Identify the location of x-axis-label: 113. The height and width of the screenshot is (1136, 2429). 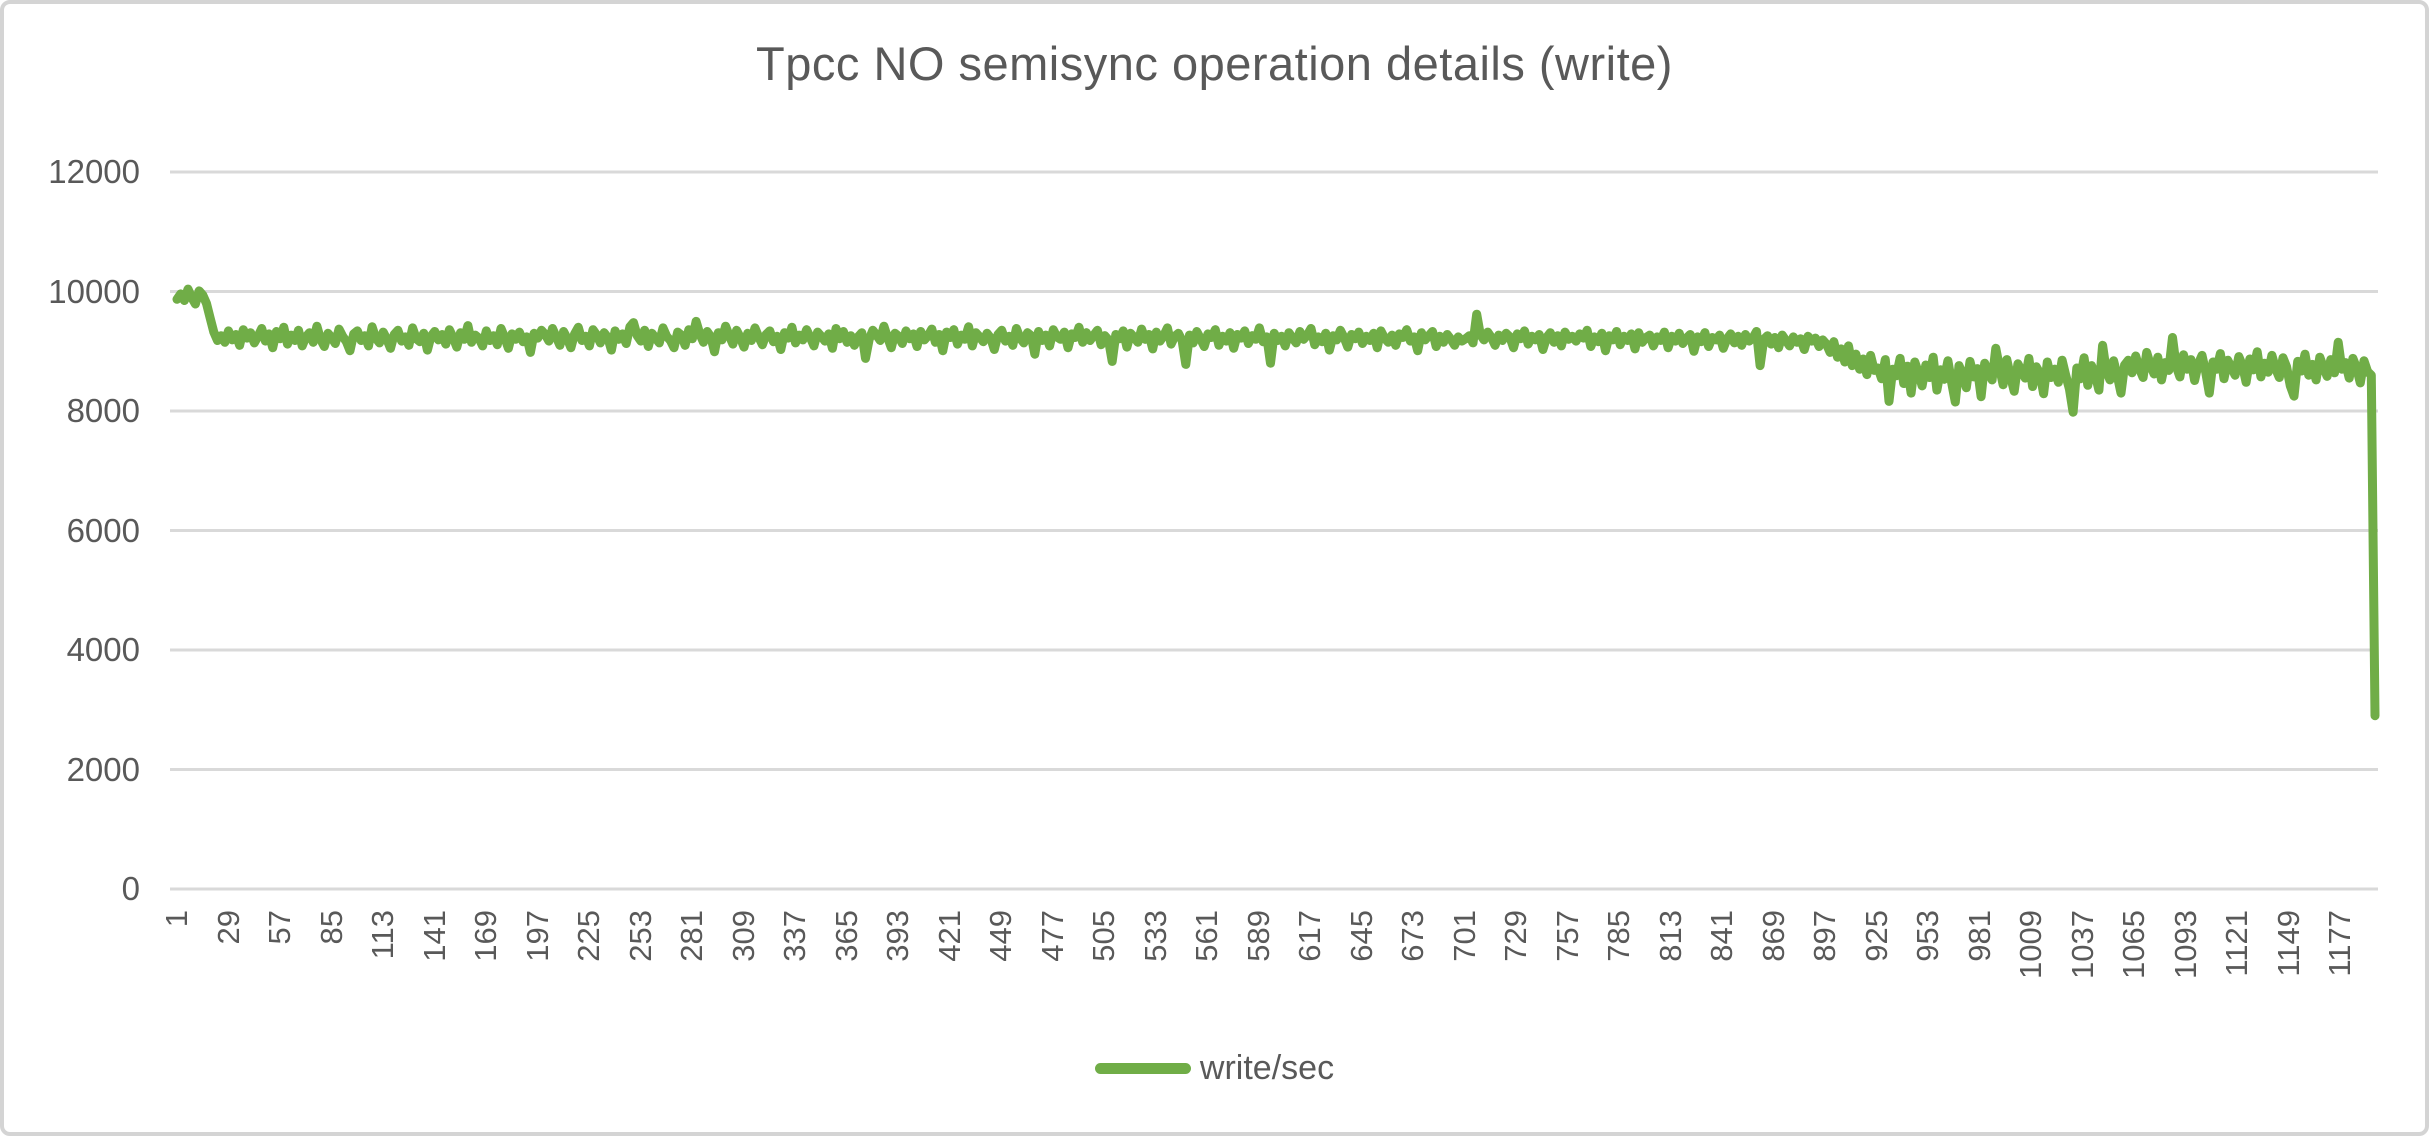
(382, 935).